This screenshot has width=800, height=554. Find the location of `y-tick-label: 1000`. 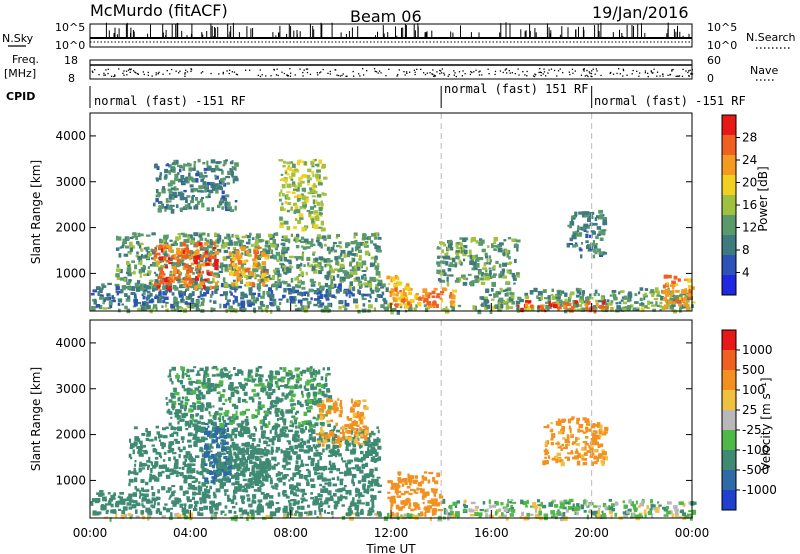

y-tick-label: 1000 is located at coordinates (70, 273).